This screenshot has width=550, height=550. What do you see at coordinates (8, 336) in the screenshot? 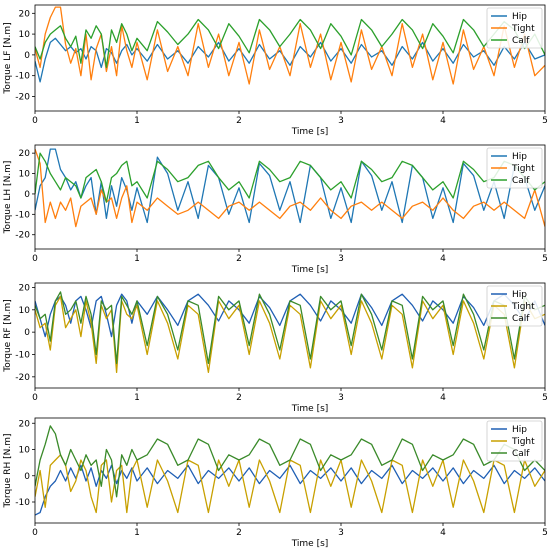
I see `y-axis-label: Torque RF [N.m]` at bounding box center [8, 336].